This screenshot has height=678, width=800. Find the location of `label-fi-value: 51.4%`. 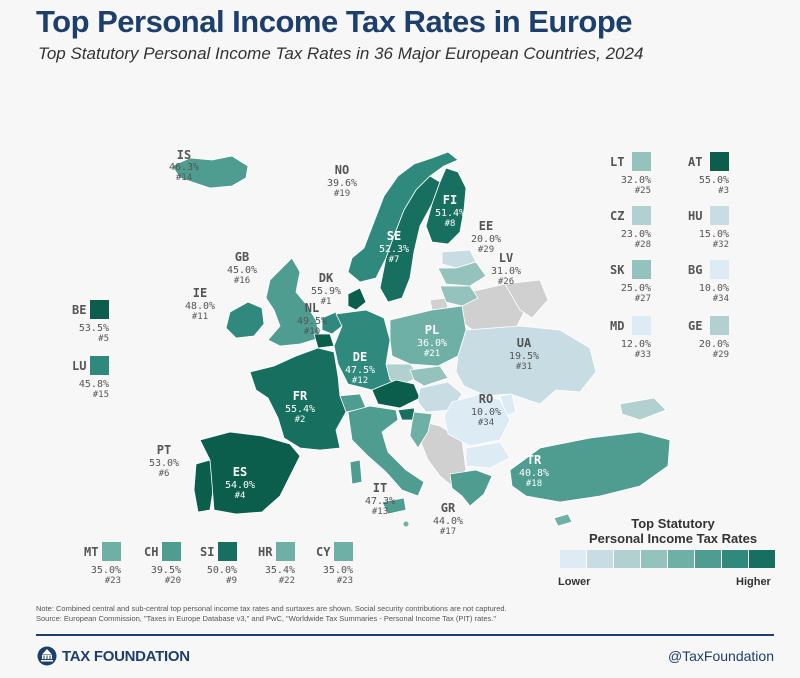

label-fi-value: 51.4% is located at coordinates (450, 213).